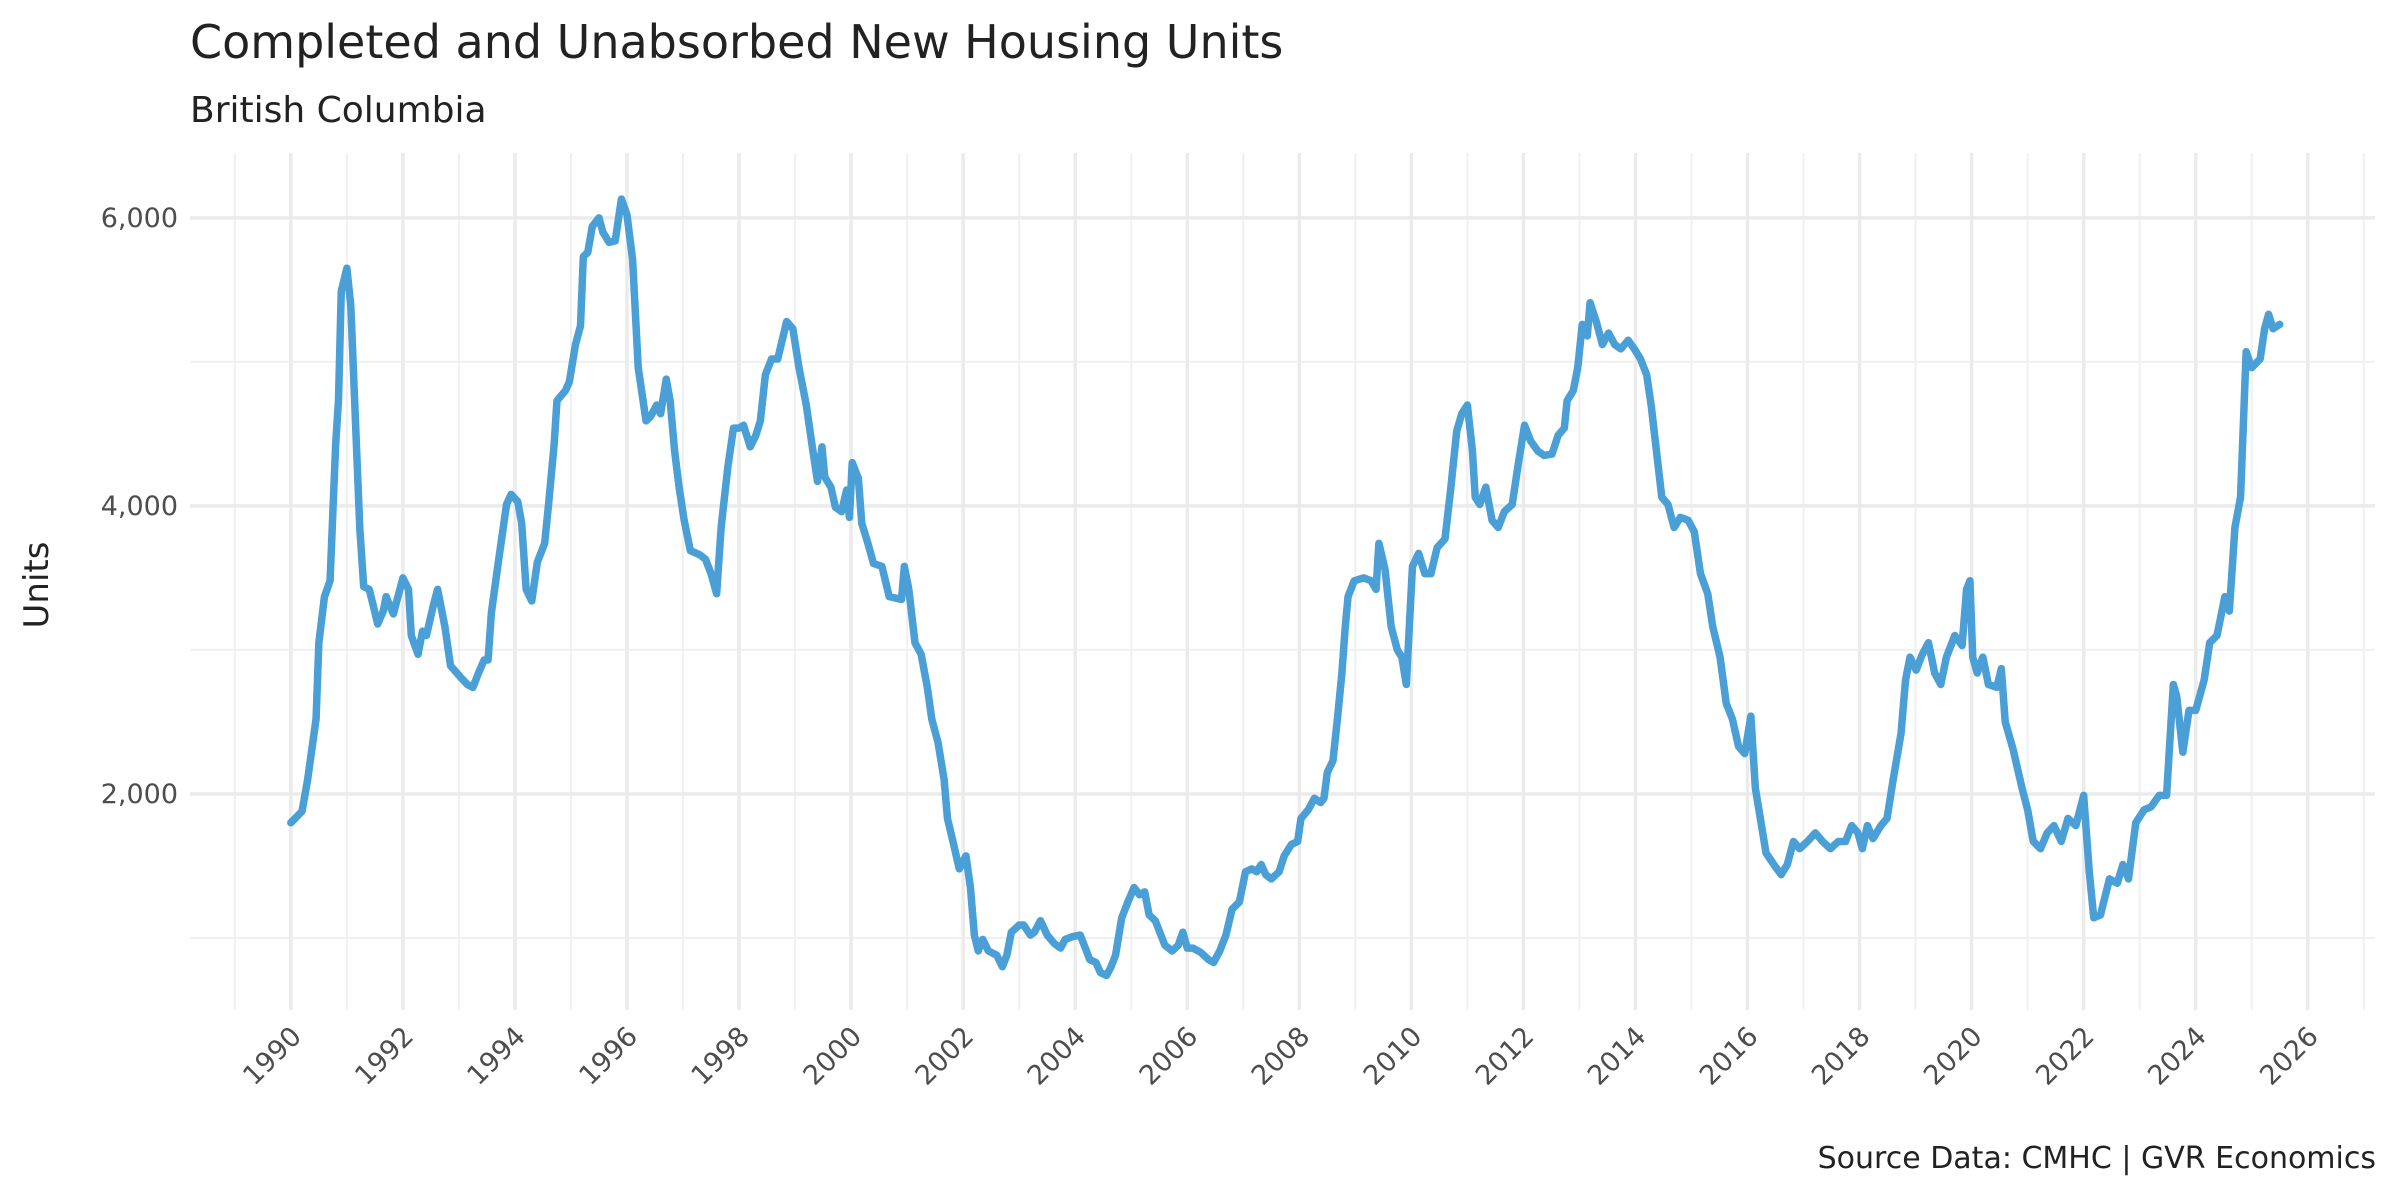 Image resolution: width=2400 pixels, height=1200 pixels. What do you see at coordinates (833, 1056) in the screenshot?
I see `x-tick-label: 2000` at bounding box center [833, 1056].